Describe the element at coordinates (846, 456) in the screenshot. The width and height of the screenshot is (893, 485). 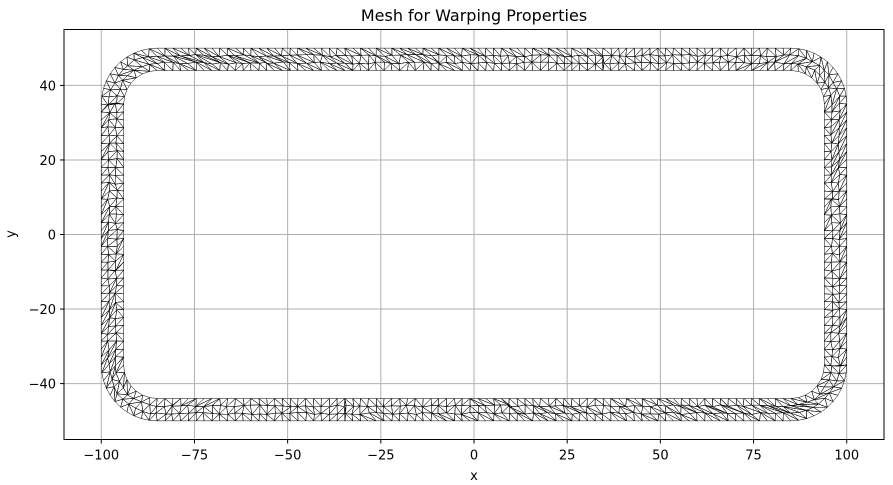
I see `x-tick-label: 100` at that location.